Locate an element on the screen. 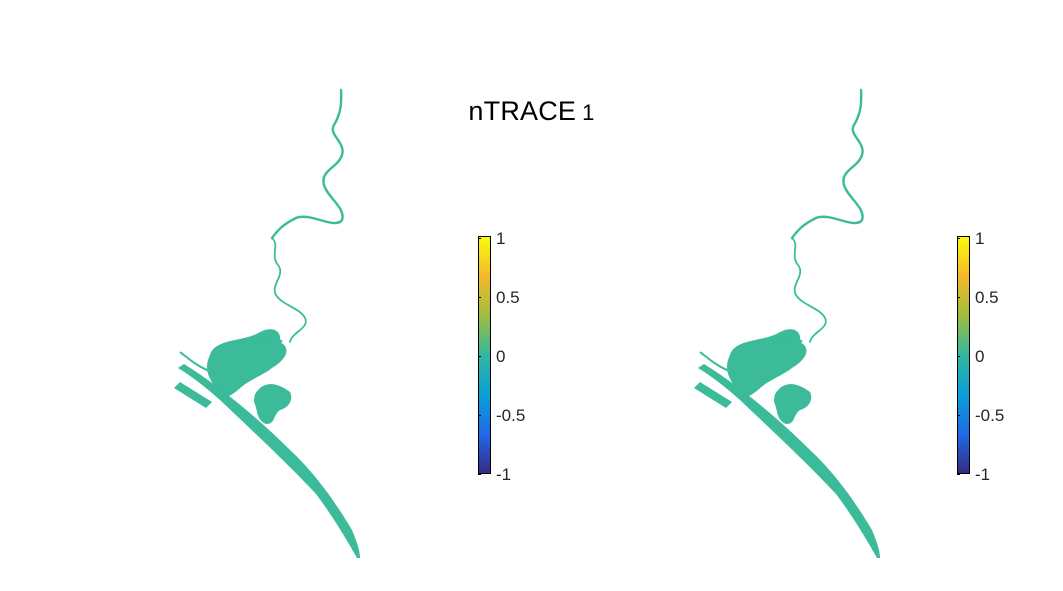 The height and width of the screenshot is (591, 1063). colorbar-ticks-right: 1 0.5 0 -0.5 -1 is located at coordinates (1005, 355).